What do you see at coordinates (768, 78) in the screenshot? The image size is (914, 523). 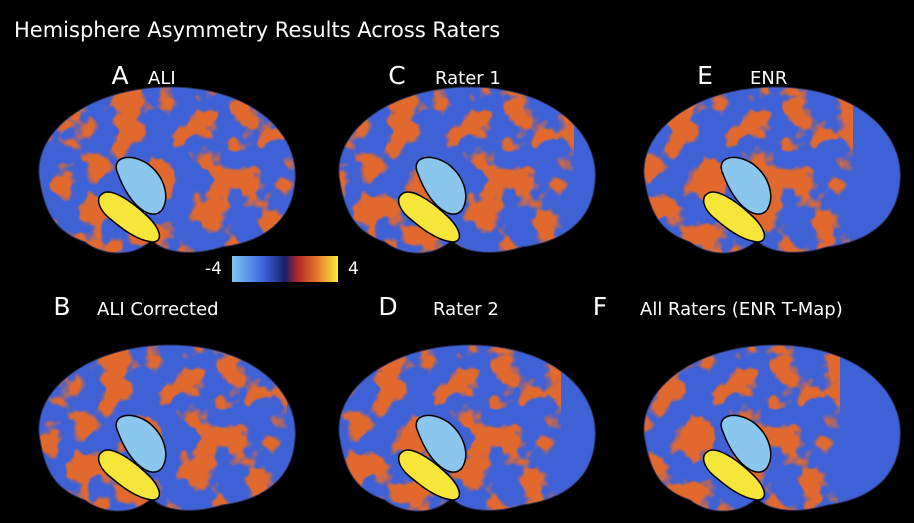 I see `panel-label: ENR` at bounding box center [768, 78].